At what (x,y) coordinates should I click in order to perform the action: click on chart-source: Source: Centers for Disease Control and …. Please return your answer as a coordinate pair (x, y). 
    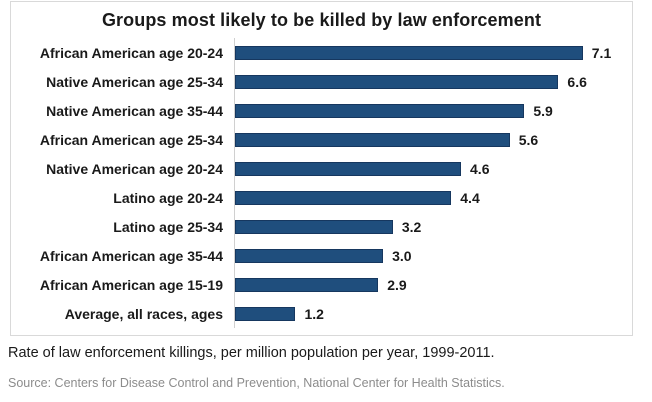
    Looking at the image, I should click on (256, 383).